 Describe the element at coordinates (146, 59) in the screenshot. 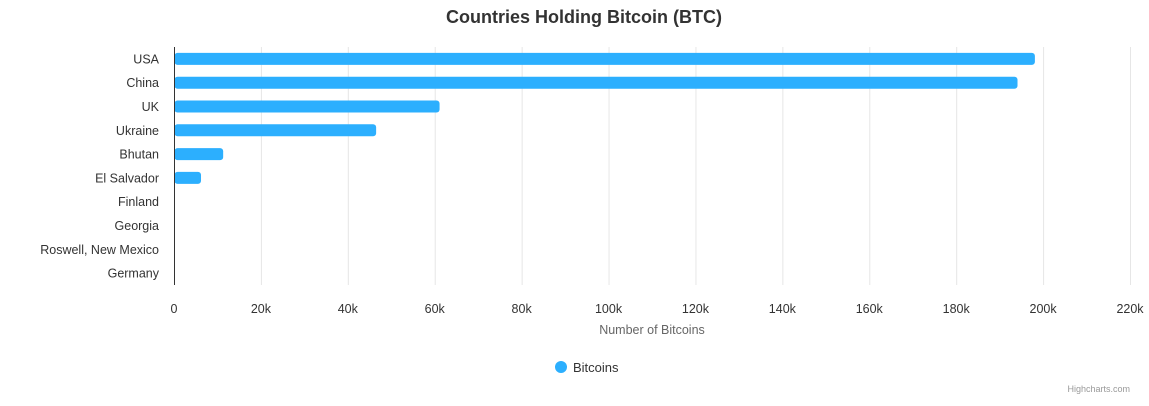

I see `category-label: USA` at that location.